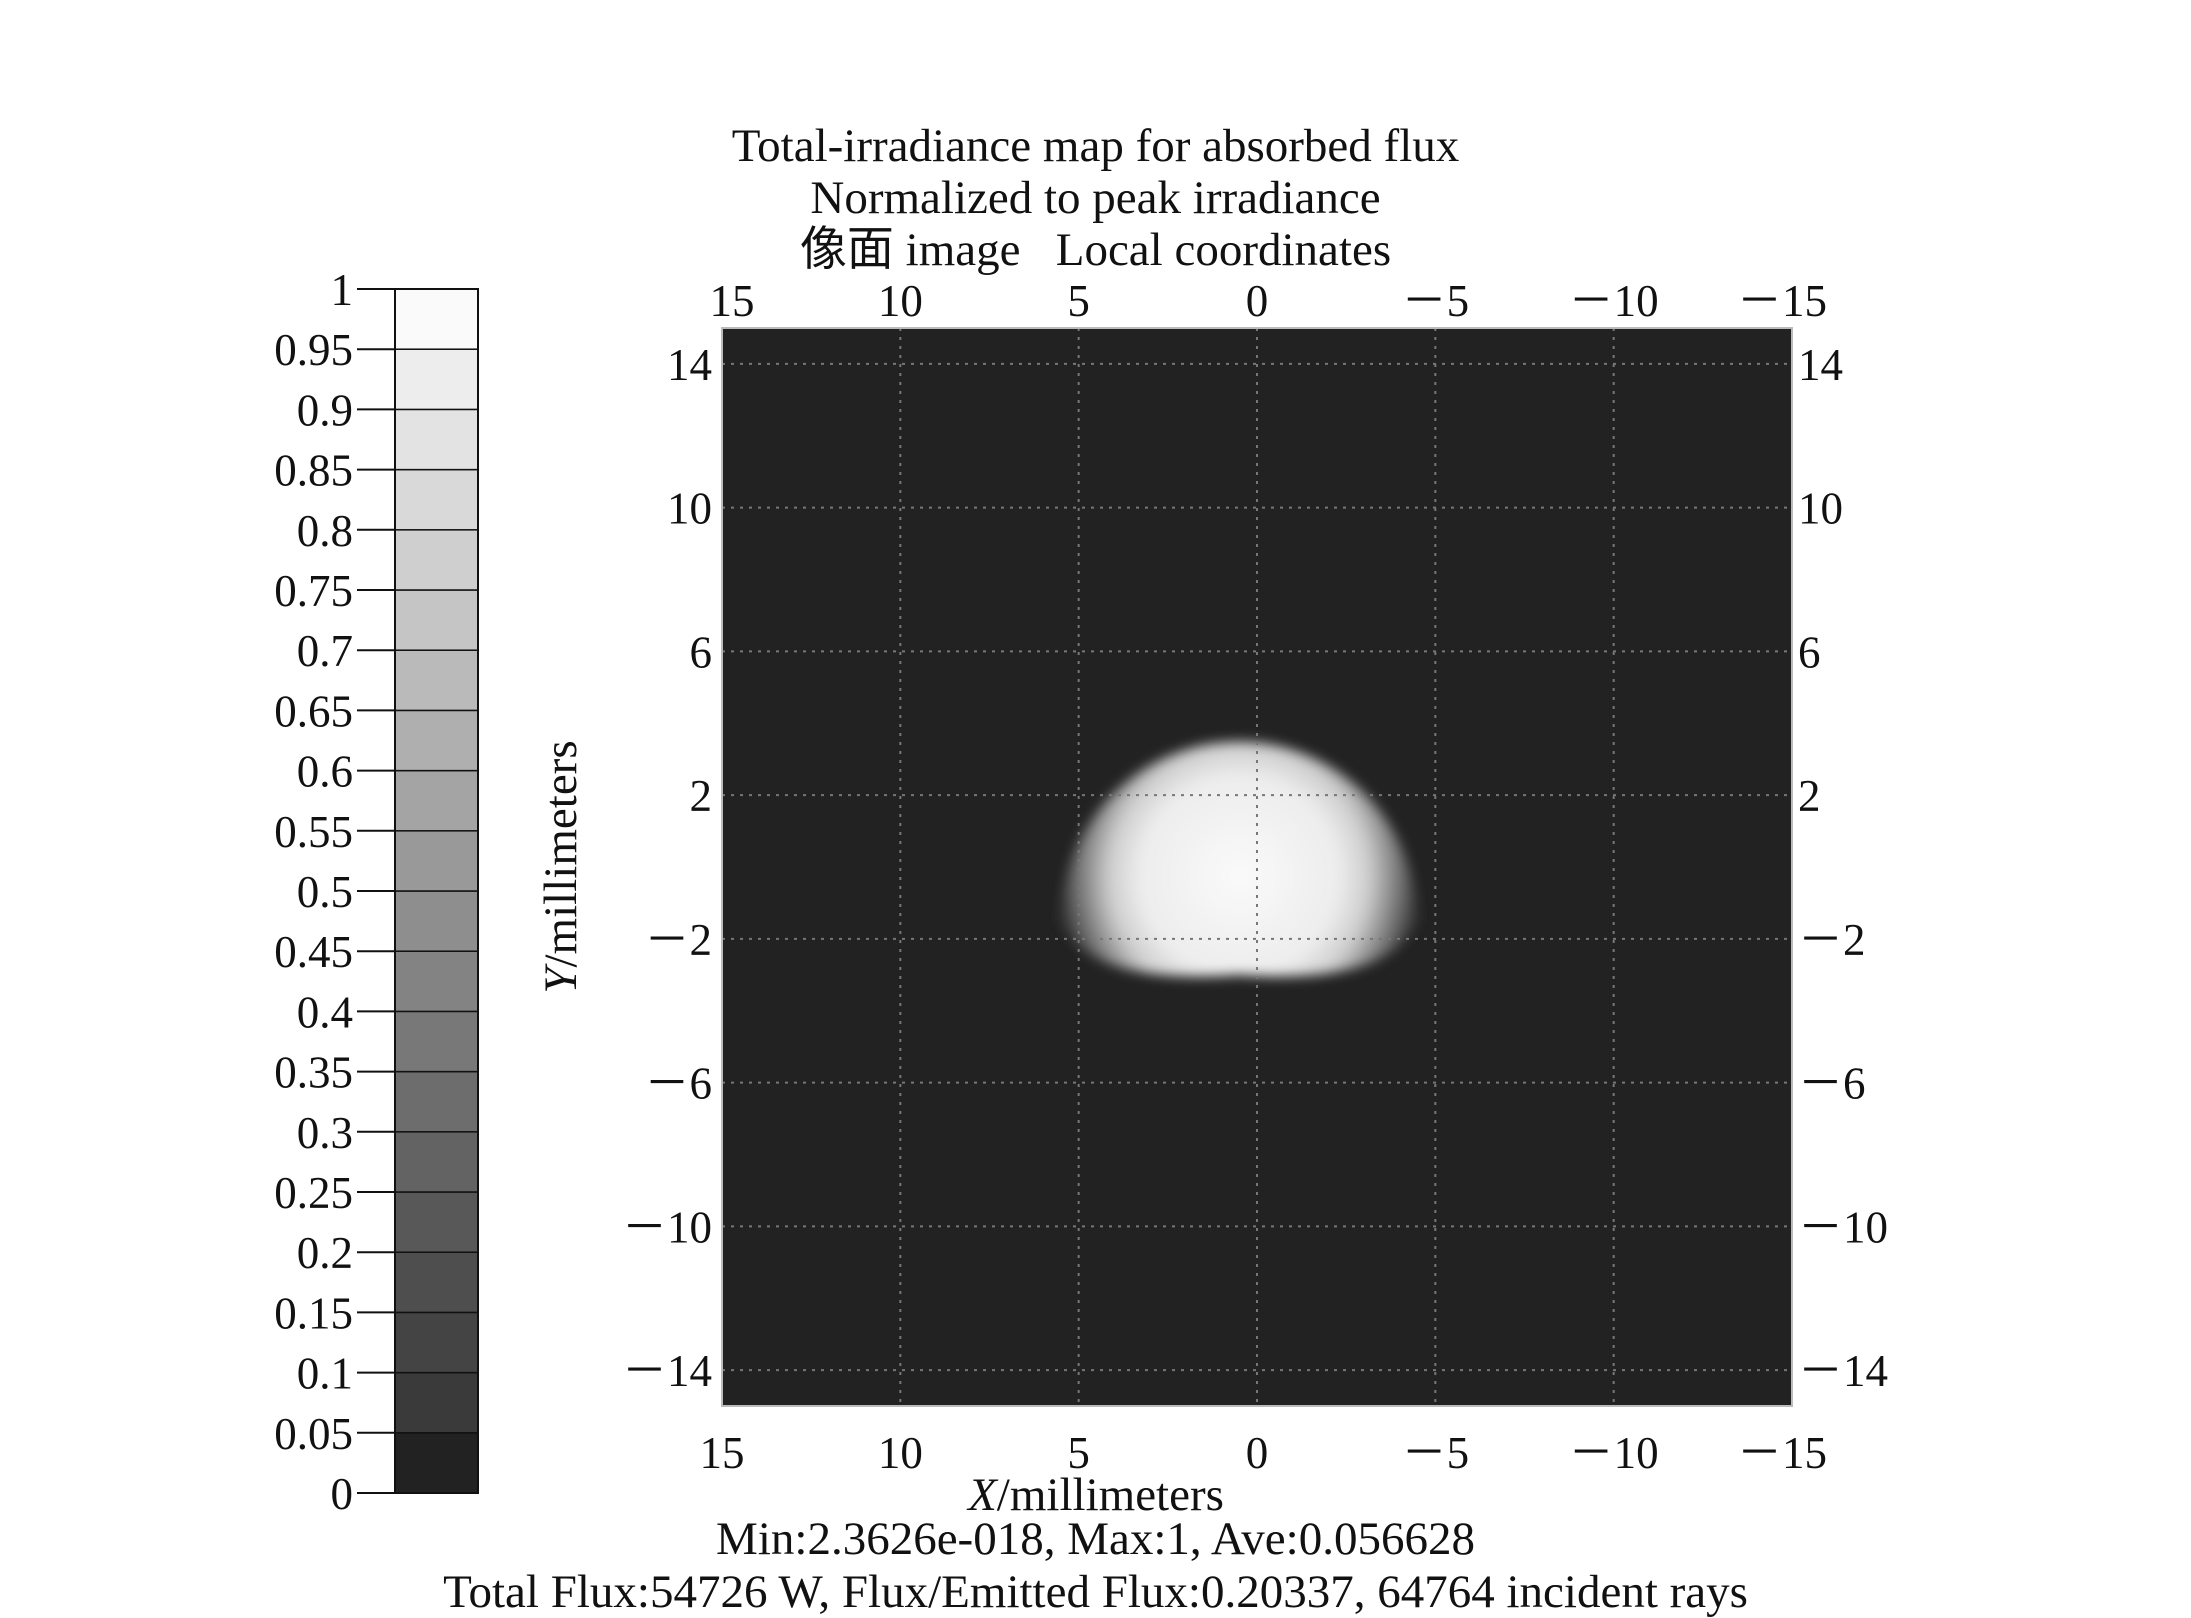 This screenshot has width=2191, height=1618. What do you see at coordinates (313, 591) in the screenshot?
I see `colorbar-tick-label: 0.75` at bounding box center [313, 591].